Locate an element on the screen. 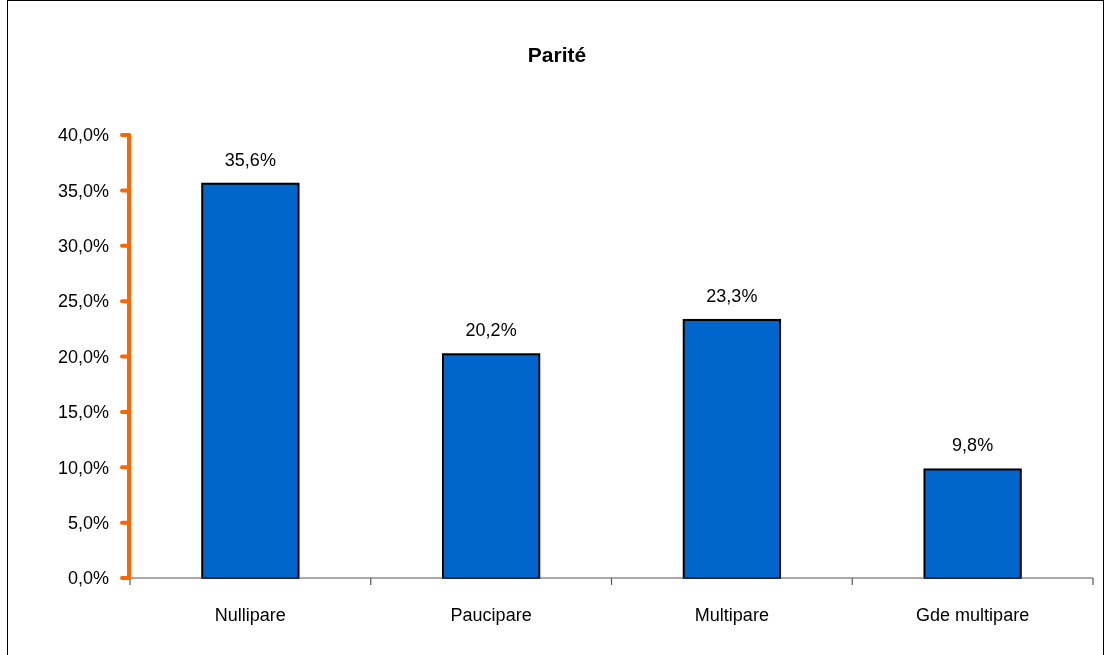  y-tick-label: 40,0% is located at coordinates (83, 135).